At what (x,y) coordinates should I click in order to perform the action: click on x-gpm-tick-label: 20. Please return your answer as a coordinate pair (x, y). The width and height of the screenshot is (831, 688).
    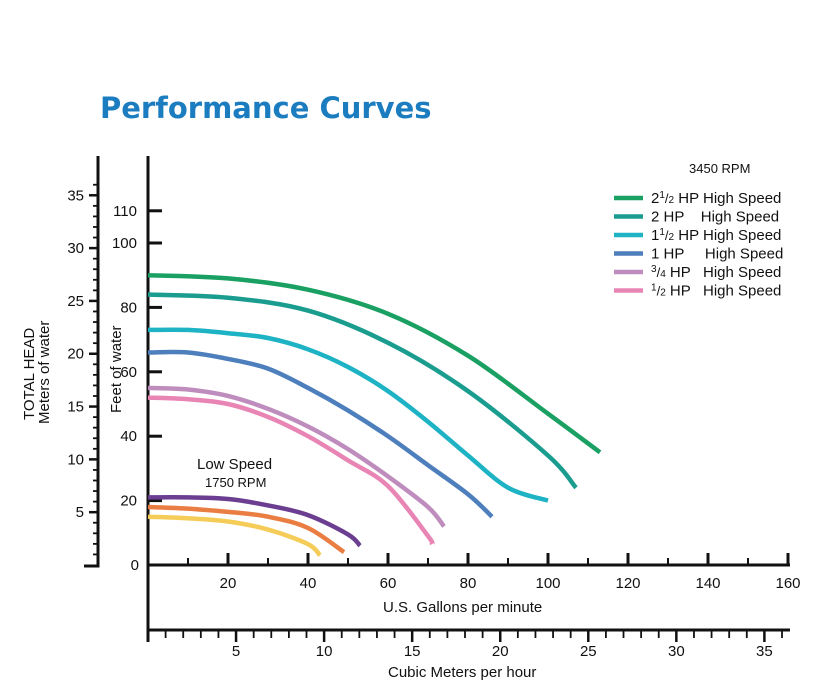
    Looking at the image, I should click on (228, 583).